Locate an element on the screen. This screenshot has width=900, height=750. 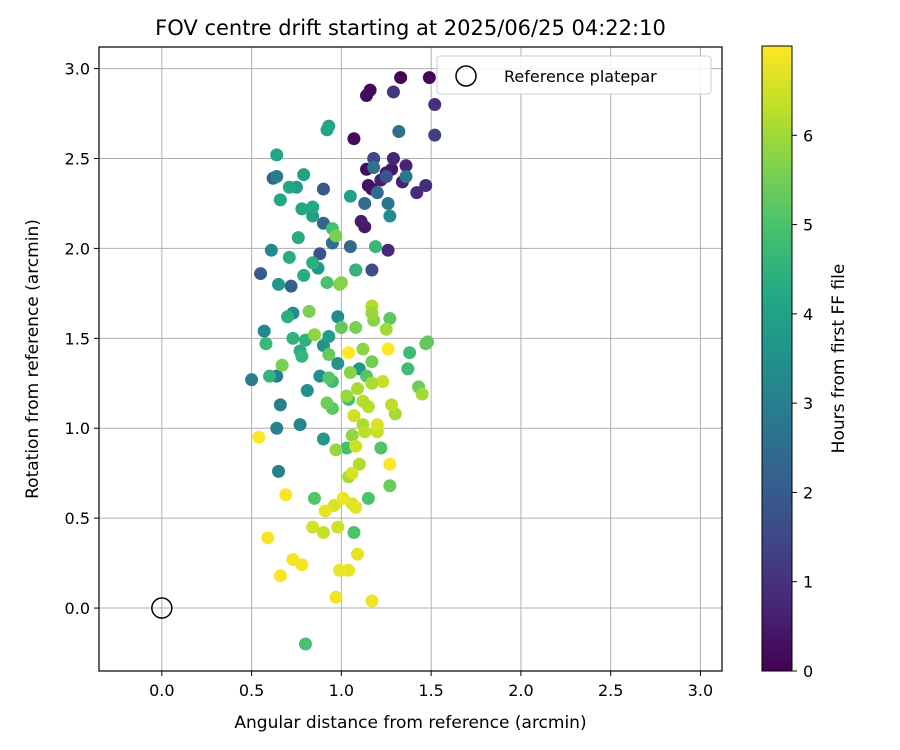
colorbar-tick-label: 3 is located at coordinates (808, 403).